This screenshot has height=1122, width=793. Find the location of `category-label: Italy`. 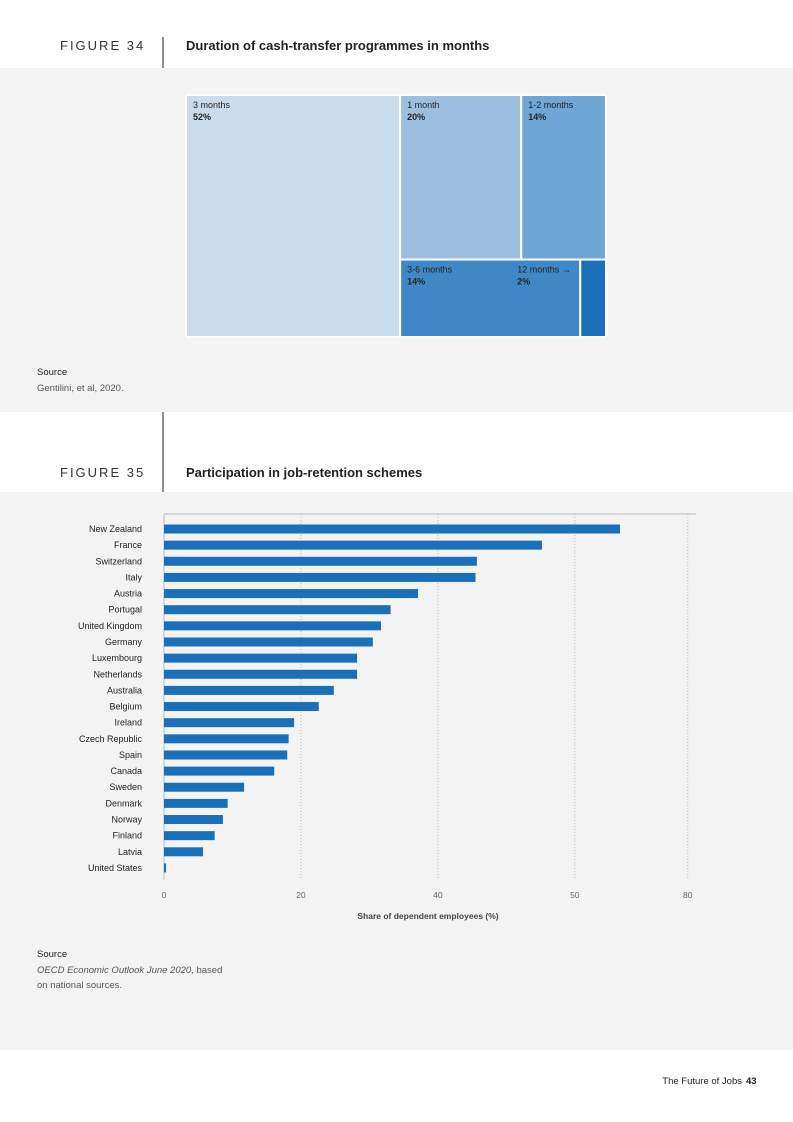

category-label: Italy is located at coordinates (133, 577).